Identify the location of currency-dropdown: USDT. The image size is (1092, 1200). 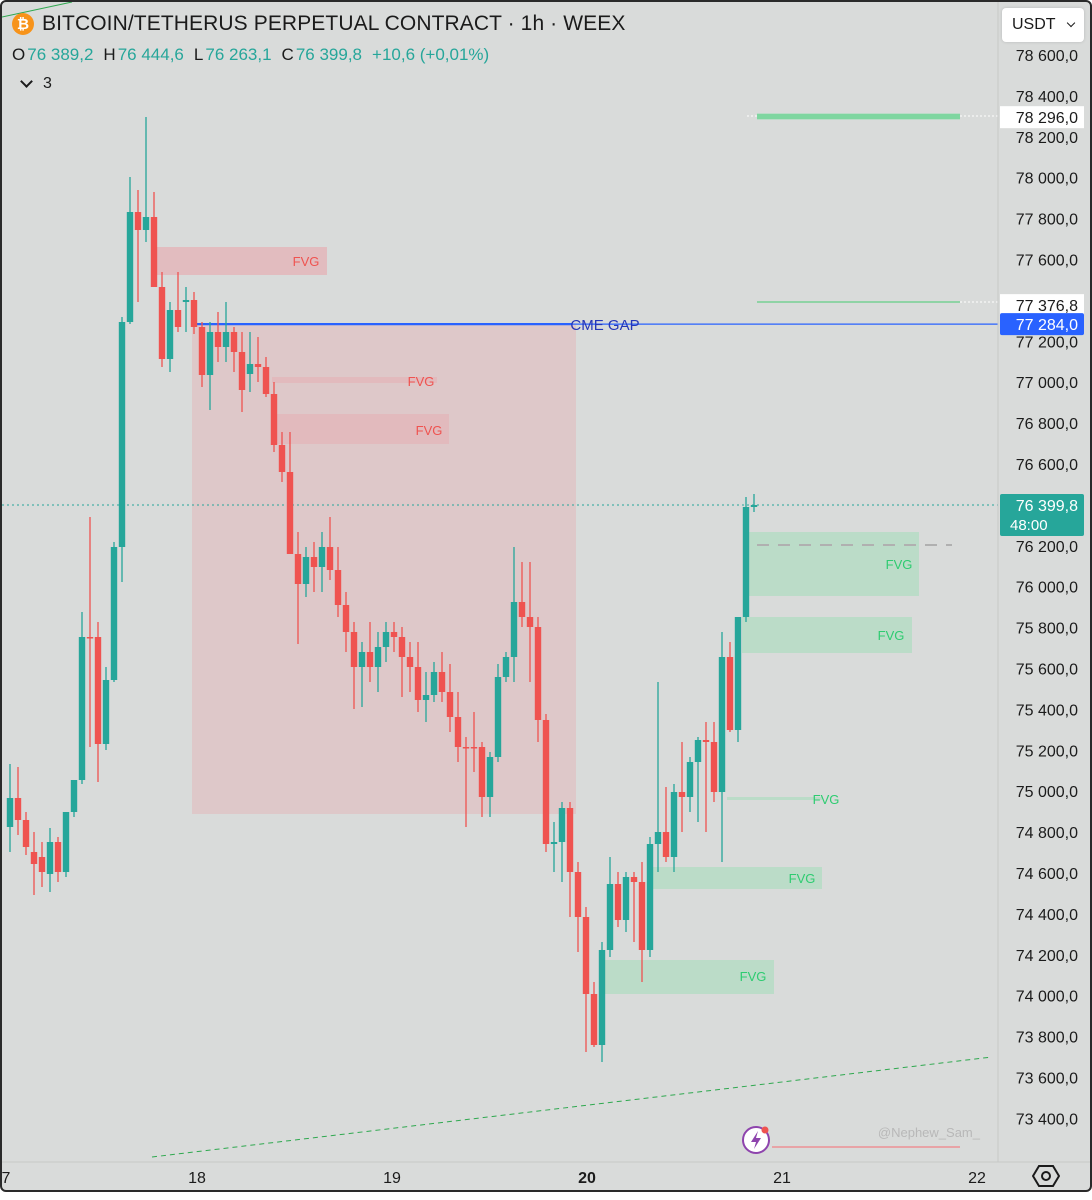
(1043, 25).